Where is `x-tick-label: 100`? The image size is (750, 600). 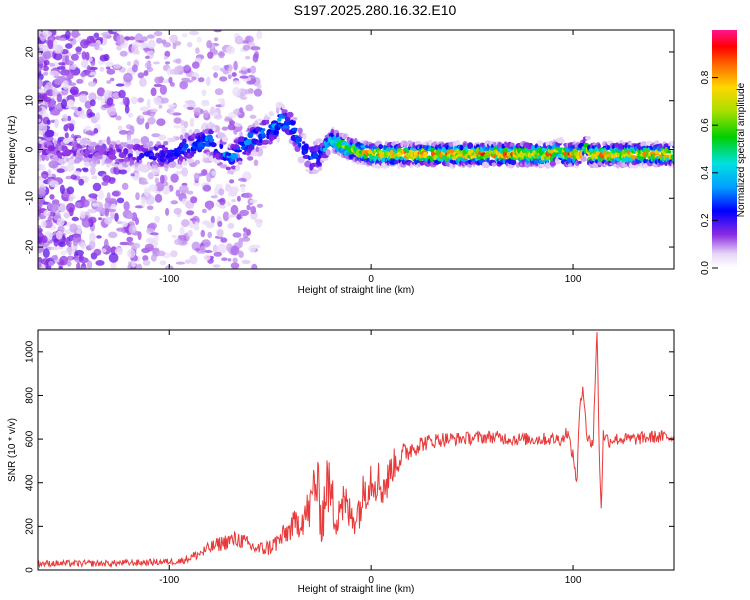
x-tick-label: 100 is located at coordinates (573, 279).